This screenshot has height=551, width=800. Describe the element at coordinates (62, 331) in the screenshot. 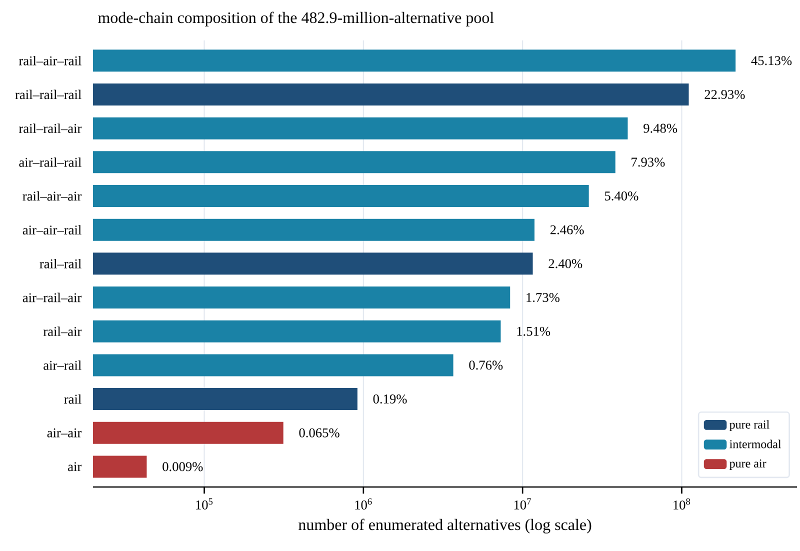

I see `y-tick-label: rail–air` at that location.